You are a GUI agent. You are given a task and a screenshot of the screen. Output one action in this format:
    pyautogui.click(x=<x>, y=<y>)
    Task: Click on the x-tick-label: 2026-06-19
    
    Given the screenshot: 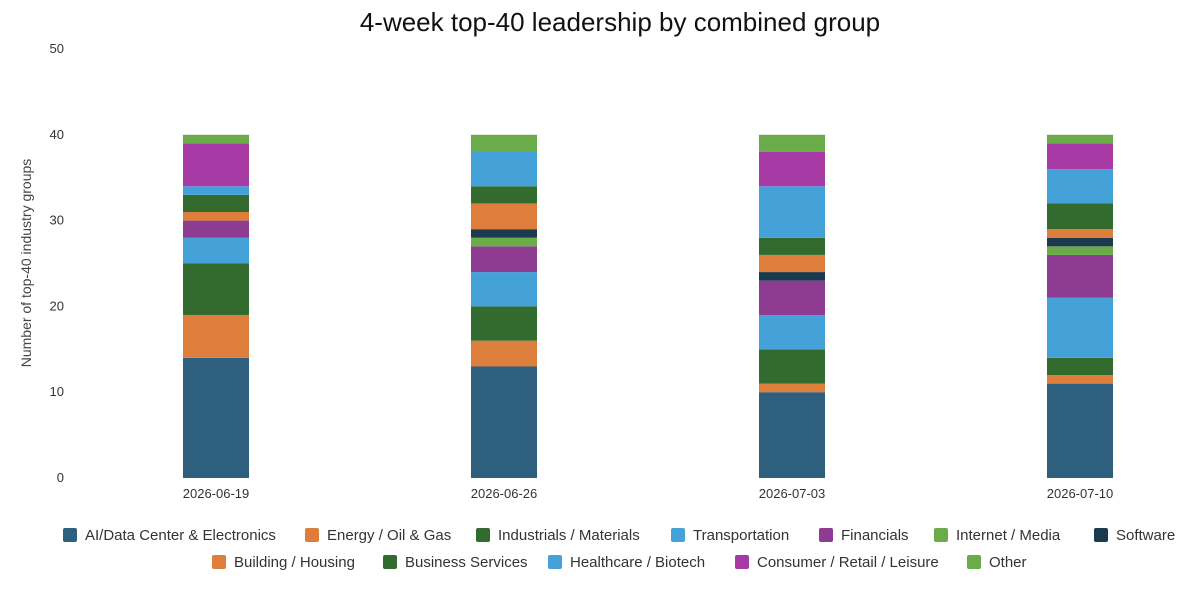 What is the action you would take?
    pyautogui.click(x=216, y=493)
    